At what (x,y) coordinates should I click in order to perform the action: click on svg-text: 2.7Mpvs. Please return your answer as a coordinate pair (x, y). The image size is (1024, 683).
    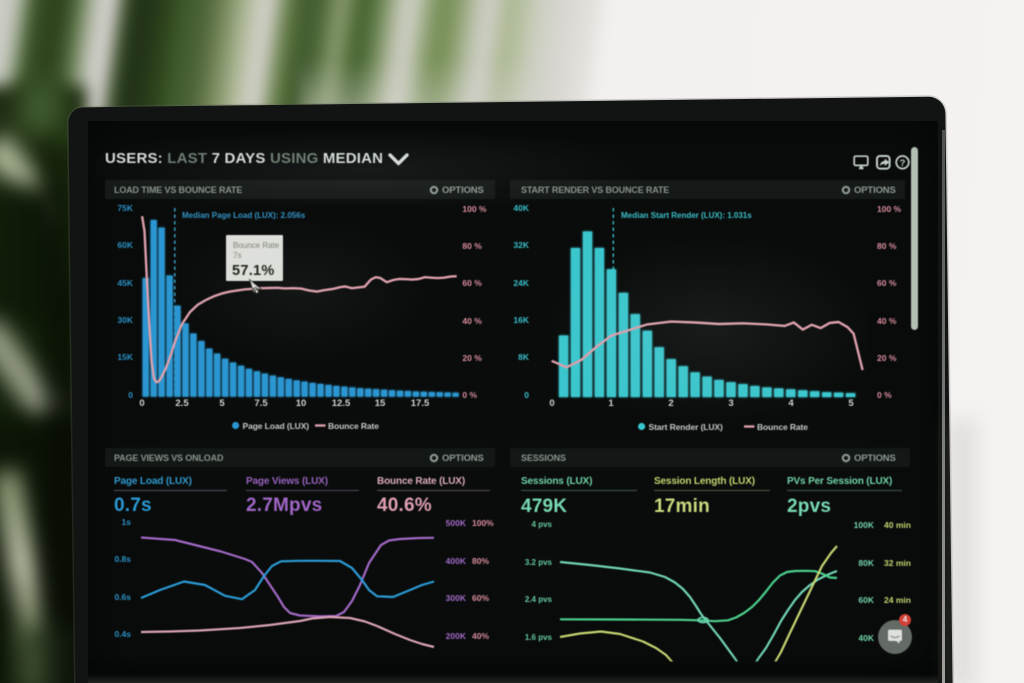
    Looking at the image, I should click on (284, 505).